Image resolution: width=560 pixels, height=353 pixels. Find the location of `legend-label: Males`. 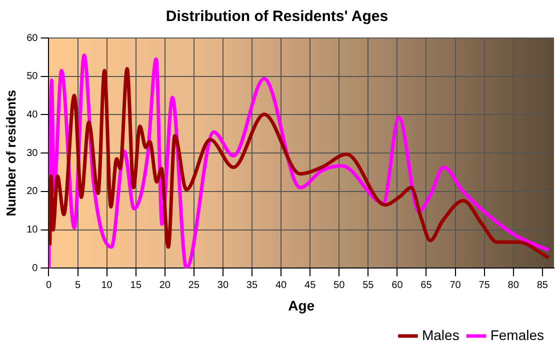

legend-label: Males is located at coordinates (441, 334).